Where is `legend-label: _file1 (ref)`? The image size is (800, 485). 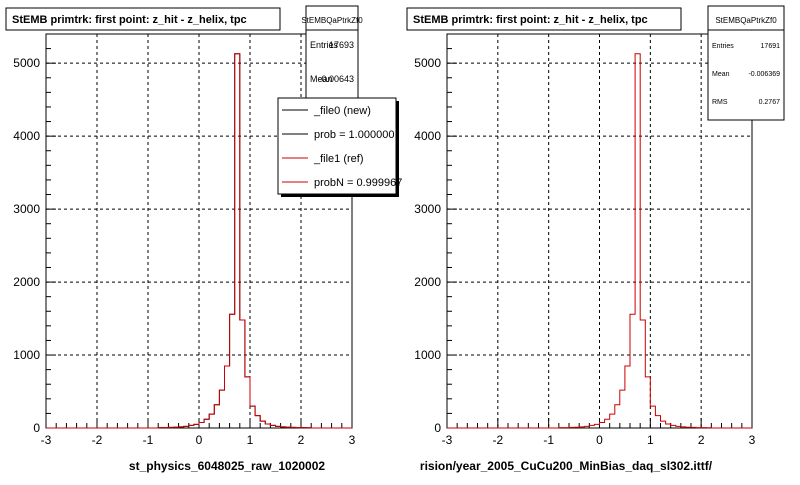
legend-label: _file1 (ref) is located at coordinates (338, 159).